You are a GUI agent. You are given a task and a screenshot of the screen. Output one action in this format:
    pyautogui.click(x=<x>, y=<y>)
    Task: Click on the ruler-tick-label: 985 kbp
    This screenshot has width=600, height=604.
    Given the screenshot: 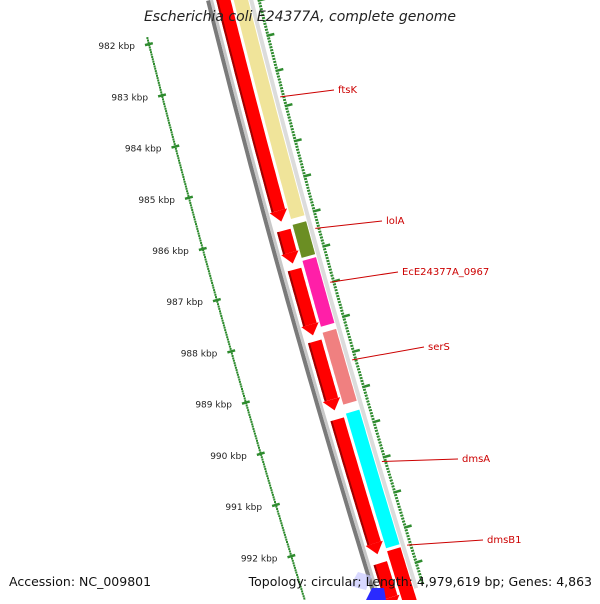 What is the action you would take?
    pyautogui.click(x=156, y=201)
    